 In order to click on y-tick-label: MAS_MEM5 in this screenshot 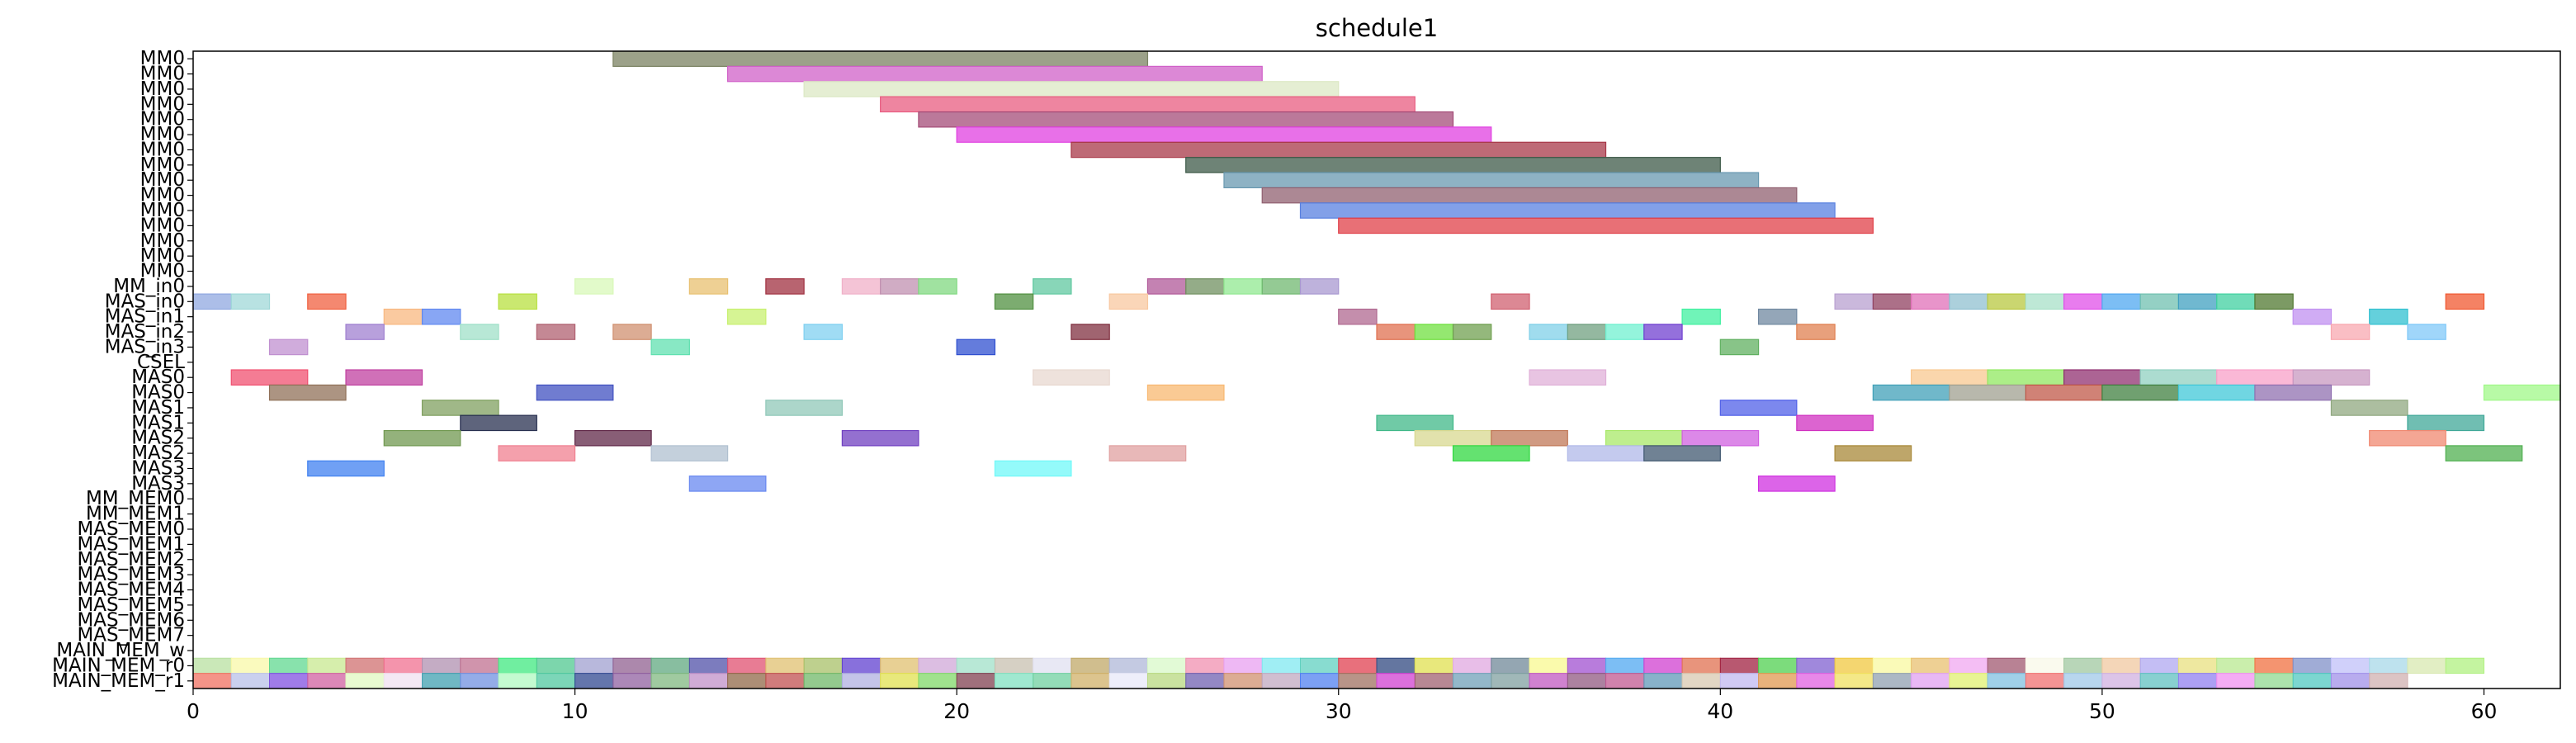, I will do `click(131, 605)`.